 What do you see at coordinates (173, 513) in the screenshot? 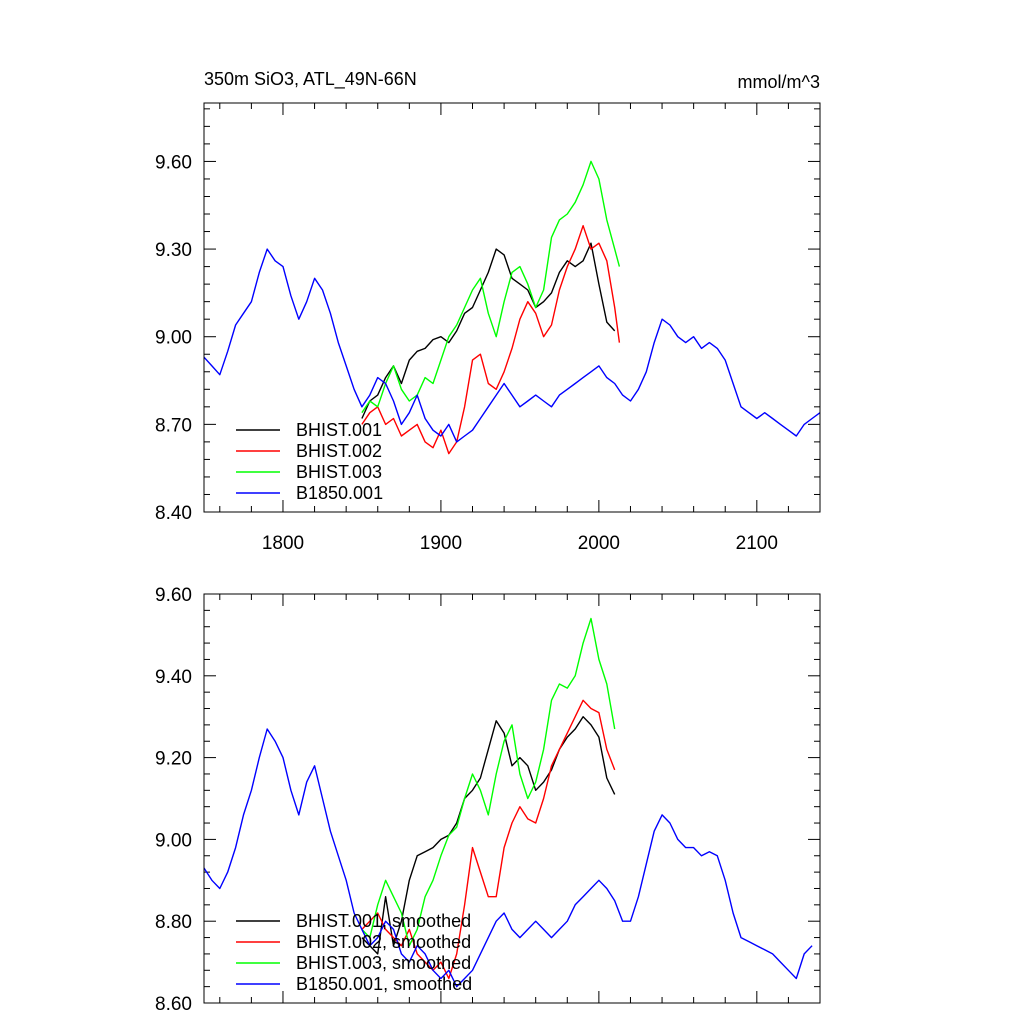
I see `y-tick-label: 8.40` at bounding box center [173, 513].